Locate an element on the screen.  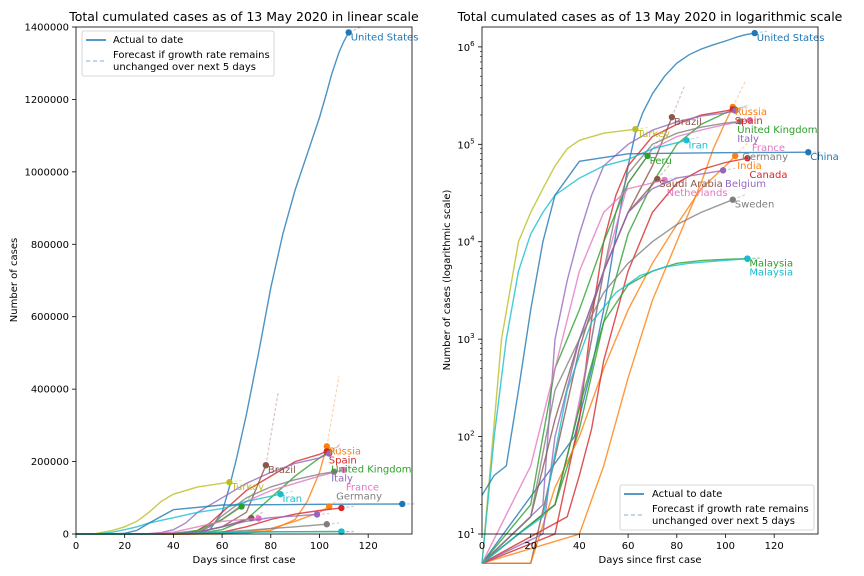
log-label-iran: Iran is located at coordinates (699, 145).